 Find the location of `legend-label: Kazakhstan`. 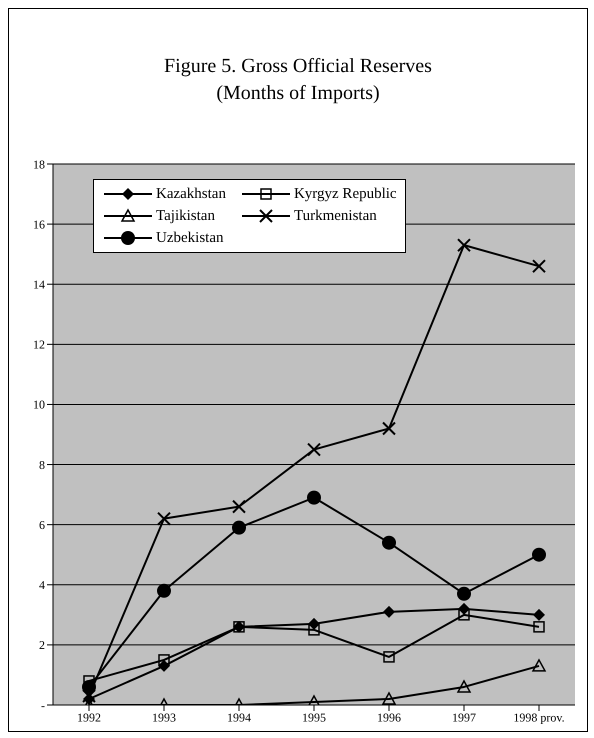

legend-label: Kazakhstan is located at coordinates (191, 194).